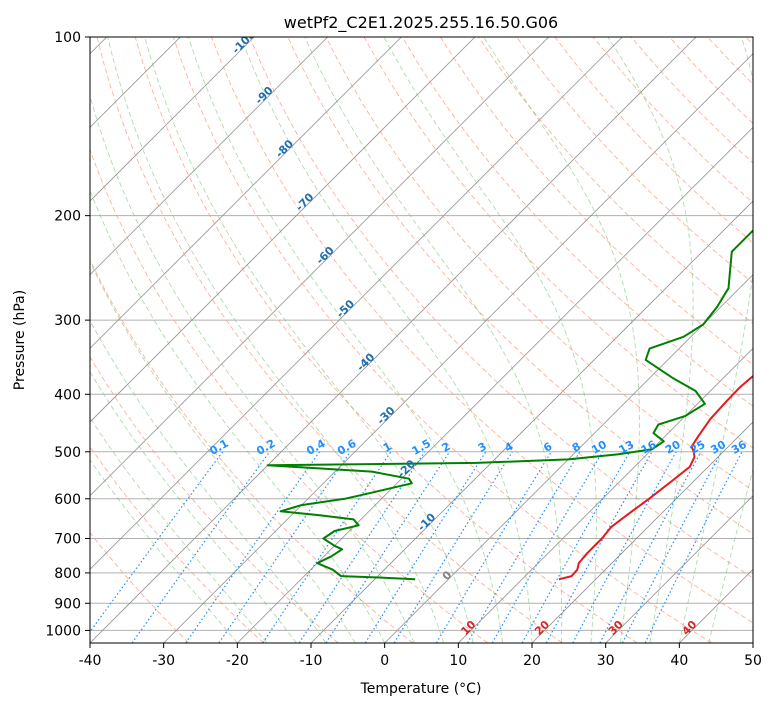 This screenshot has width=775, height=708. What do you see at coordinates (90, 661) in the screenshot?
I see `x-tick-label: -40` at bounding box center [90, 661].